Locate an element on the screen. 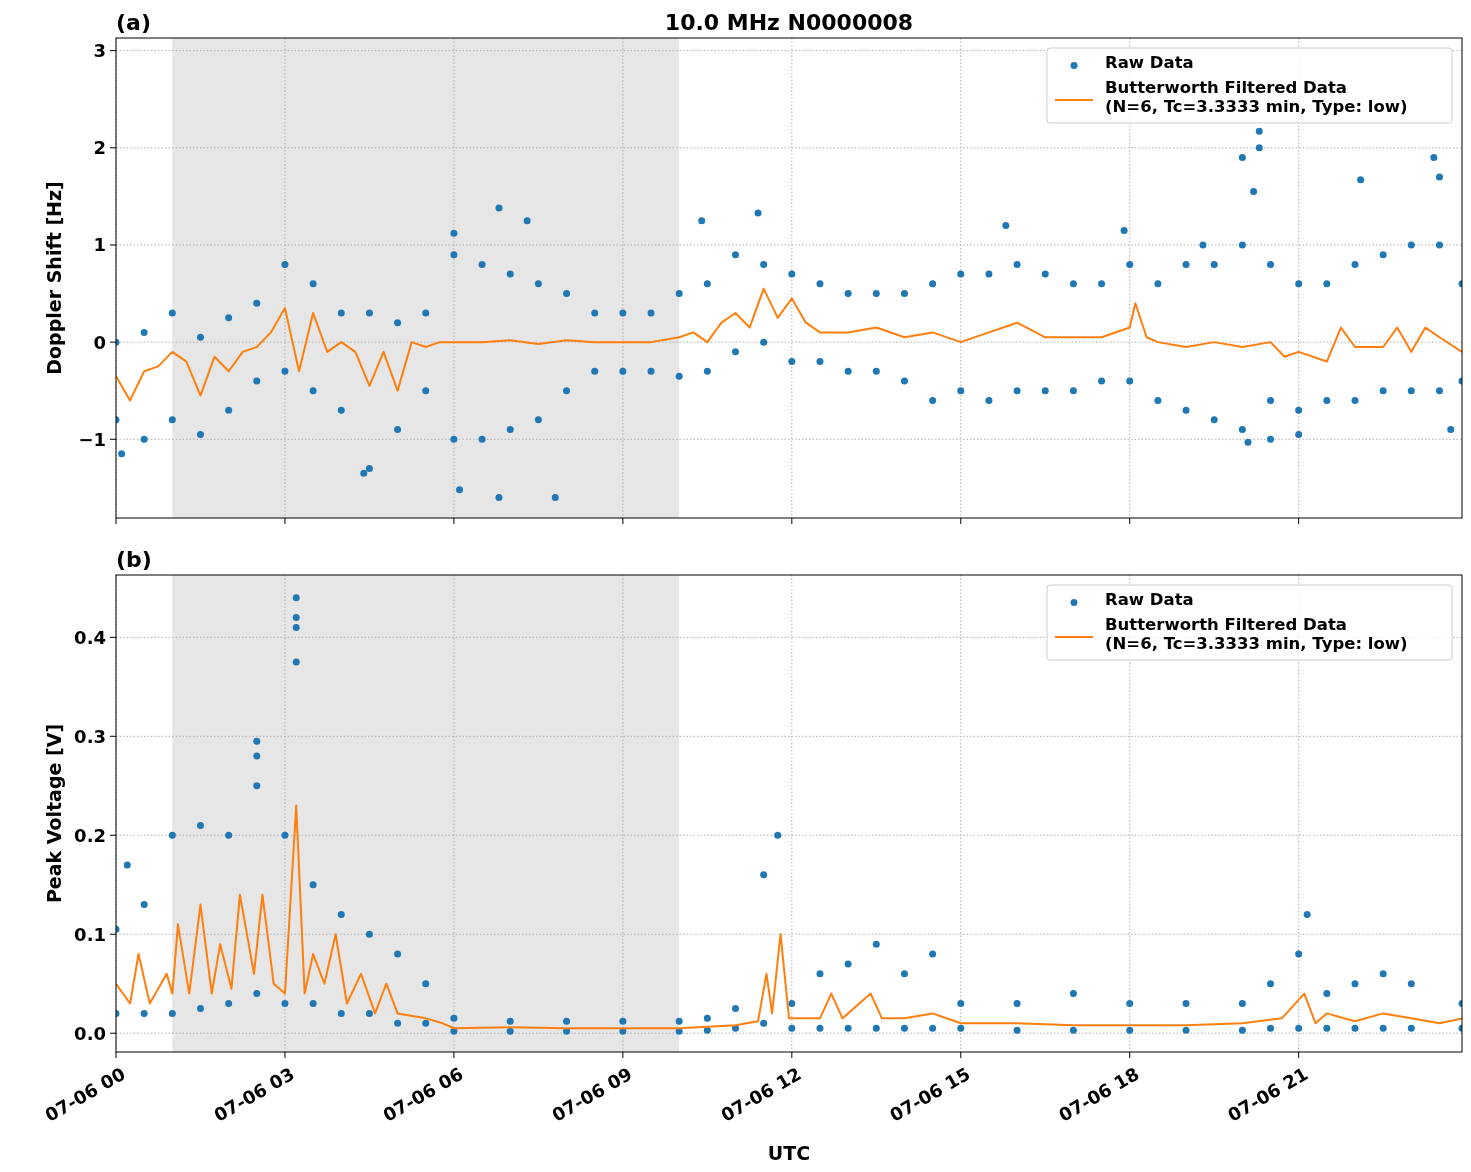  y-tick-label: 0.3 is located at coordinates (90, 736).